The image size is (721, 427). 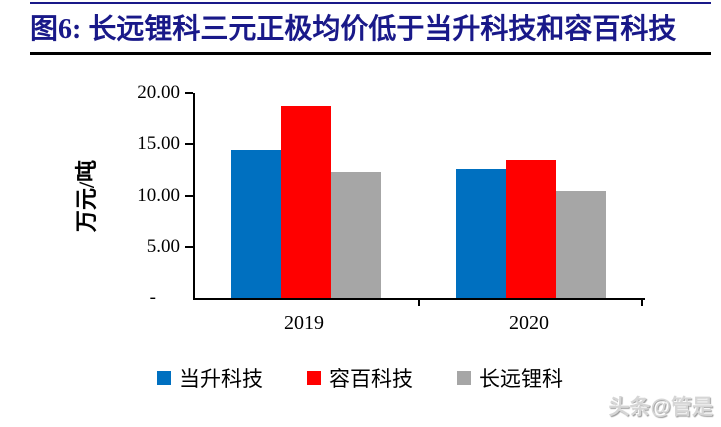 What do you see at coordinates (371, 379) in the screenshot?
I see `legend-label: 容百科技` at bounding box center [371, 379].